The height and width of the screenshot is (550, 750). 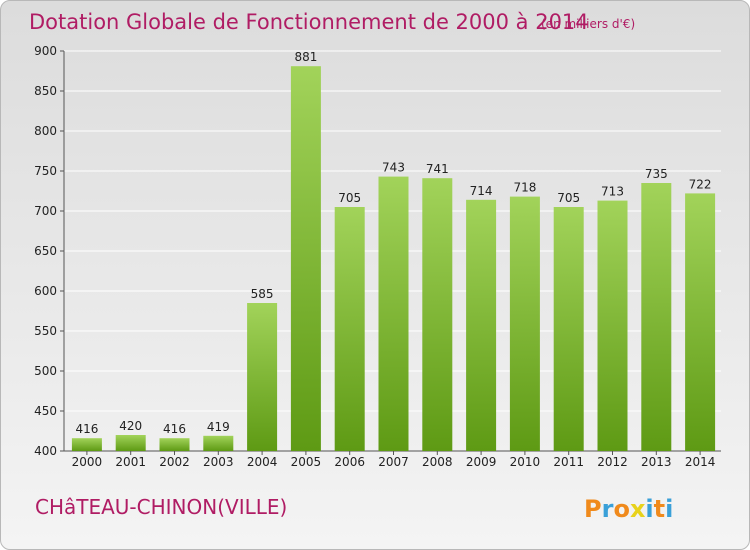 I want to click on x-tick-label: 2011, so click(x=568, y=462).